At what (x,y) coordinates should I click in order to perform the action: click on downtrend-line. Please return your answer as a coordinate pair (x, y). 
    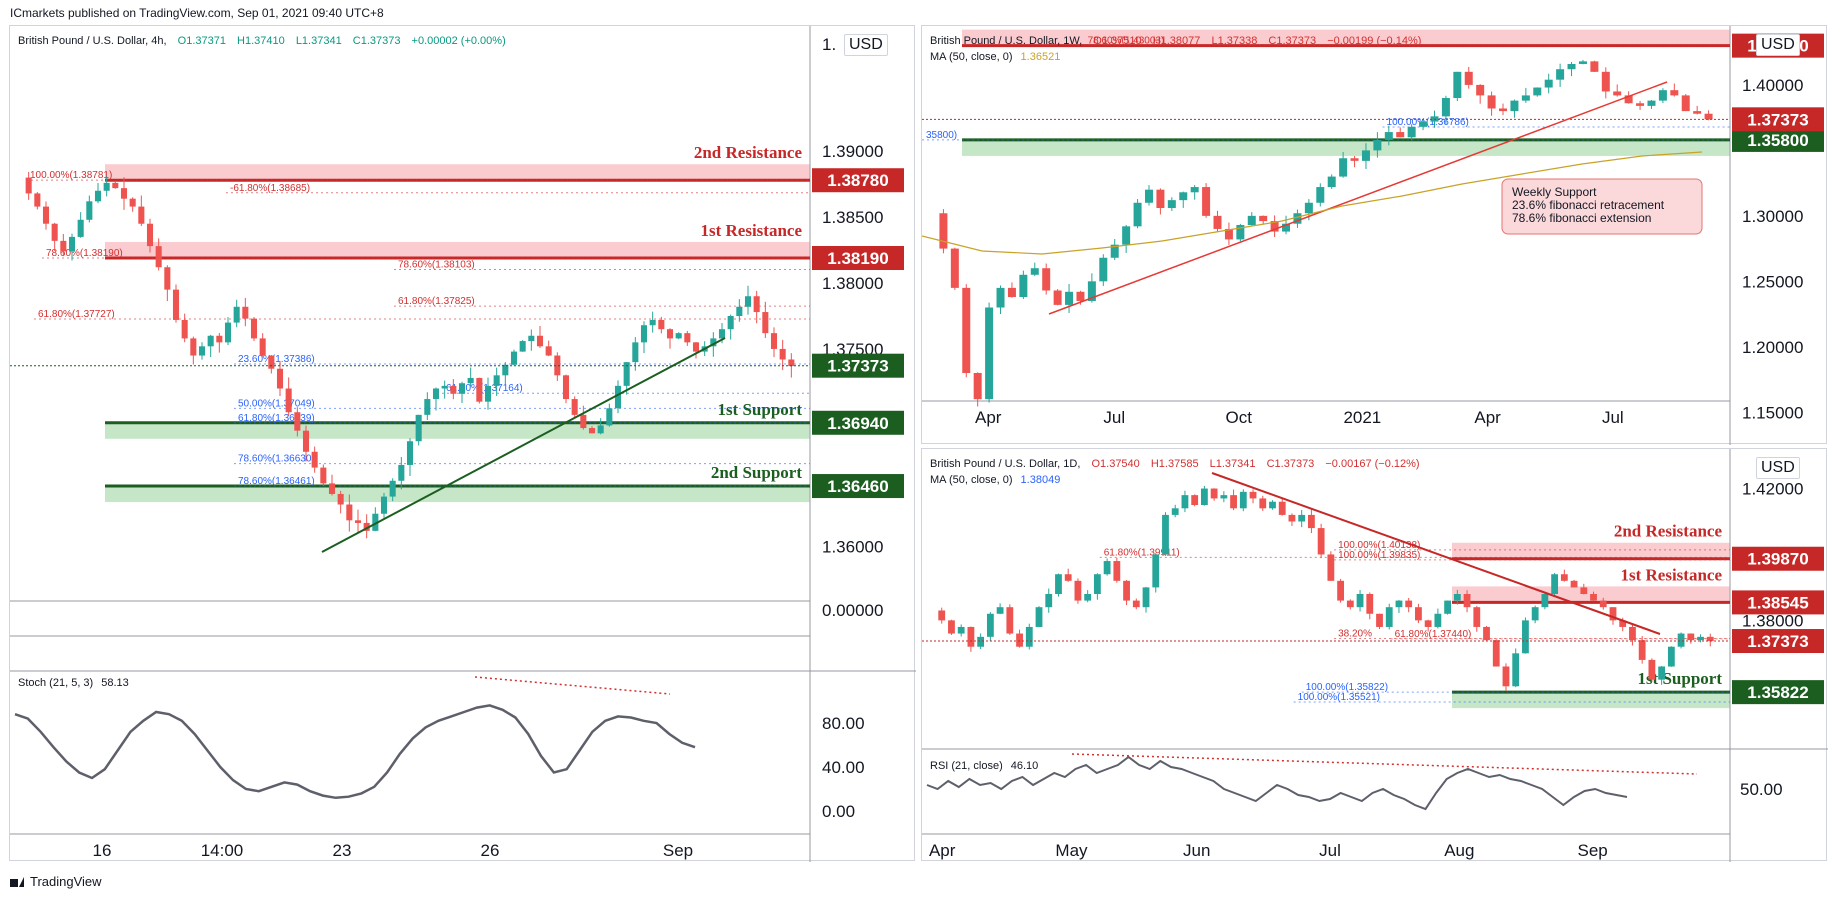
    Looking at the image, I should click on (1436, 553).